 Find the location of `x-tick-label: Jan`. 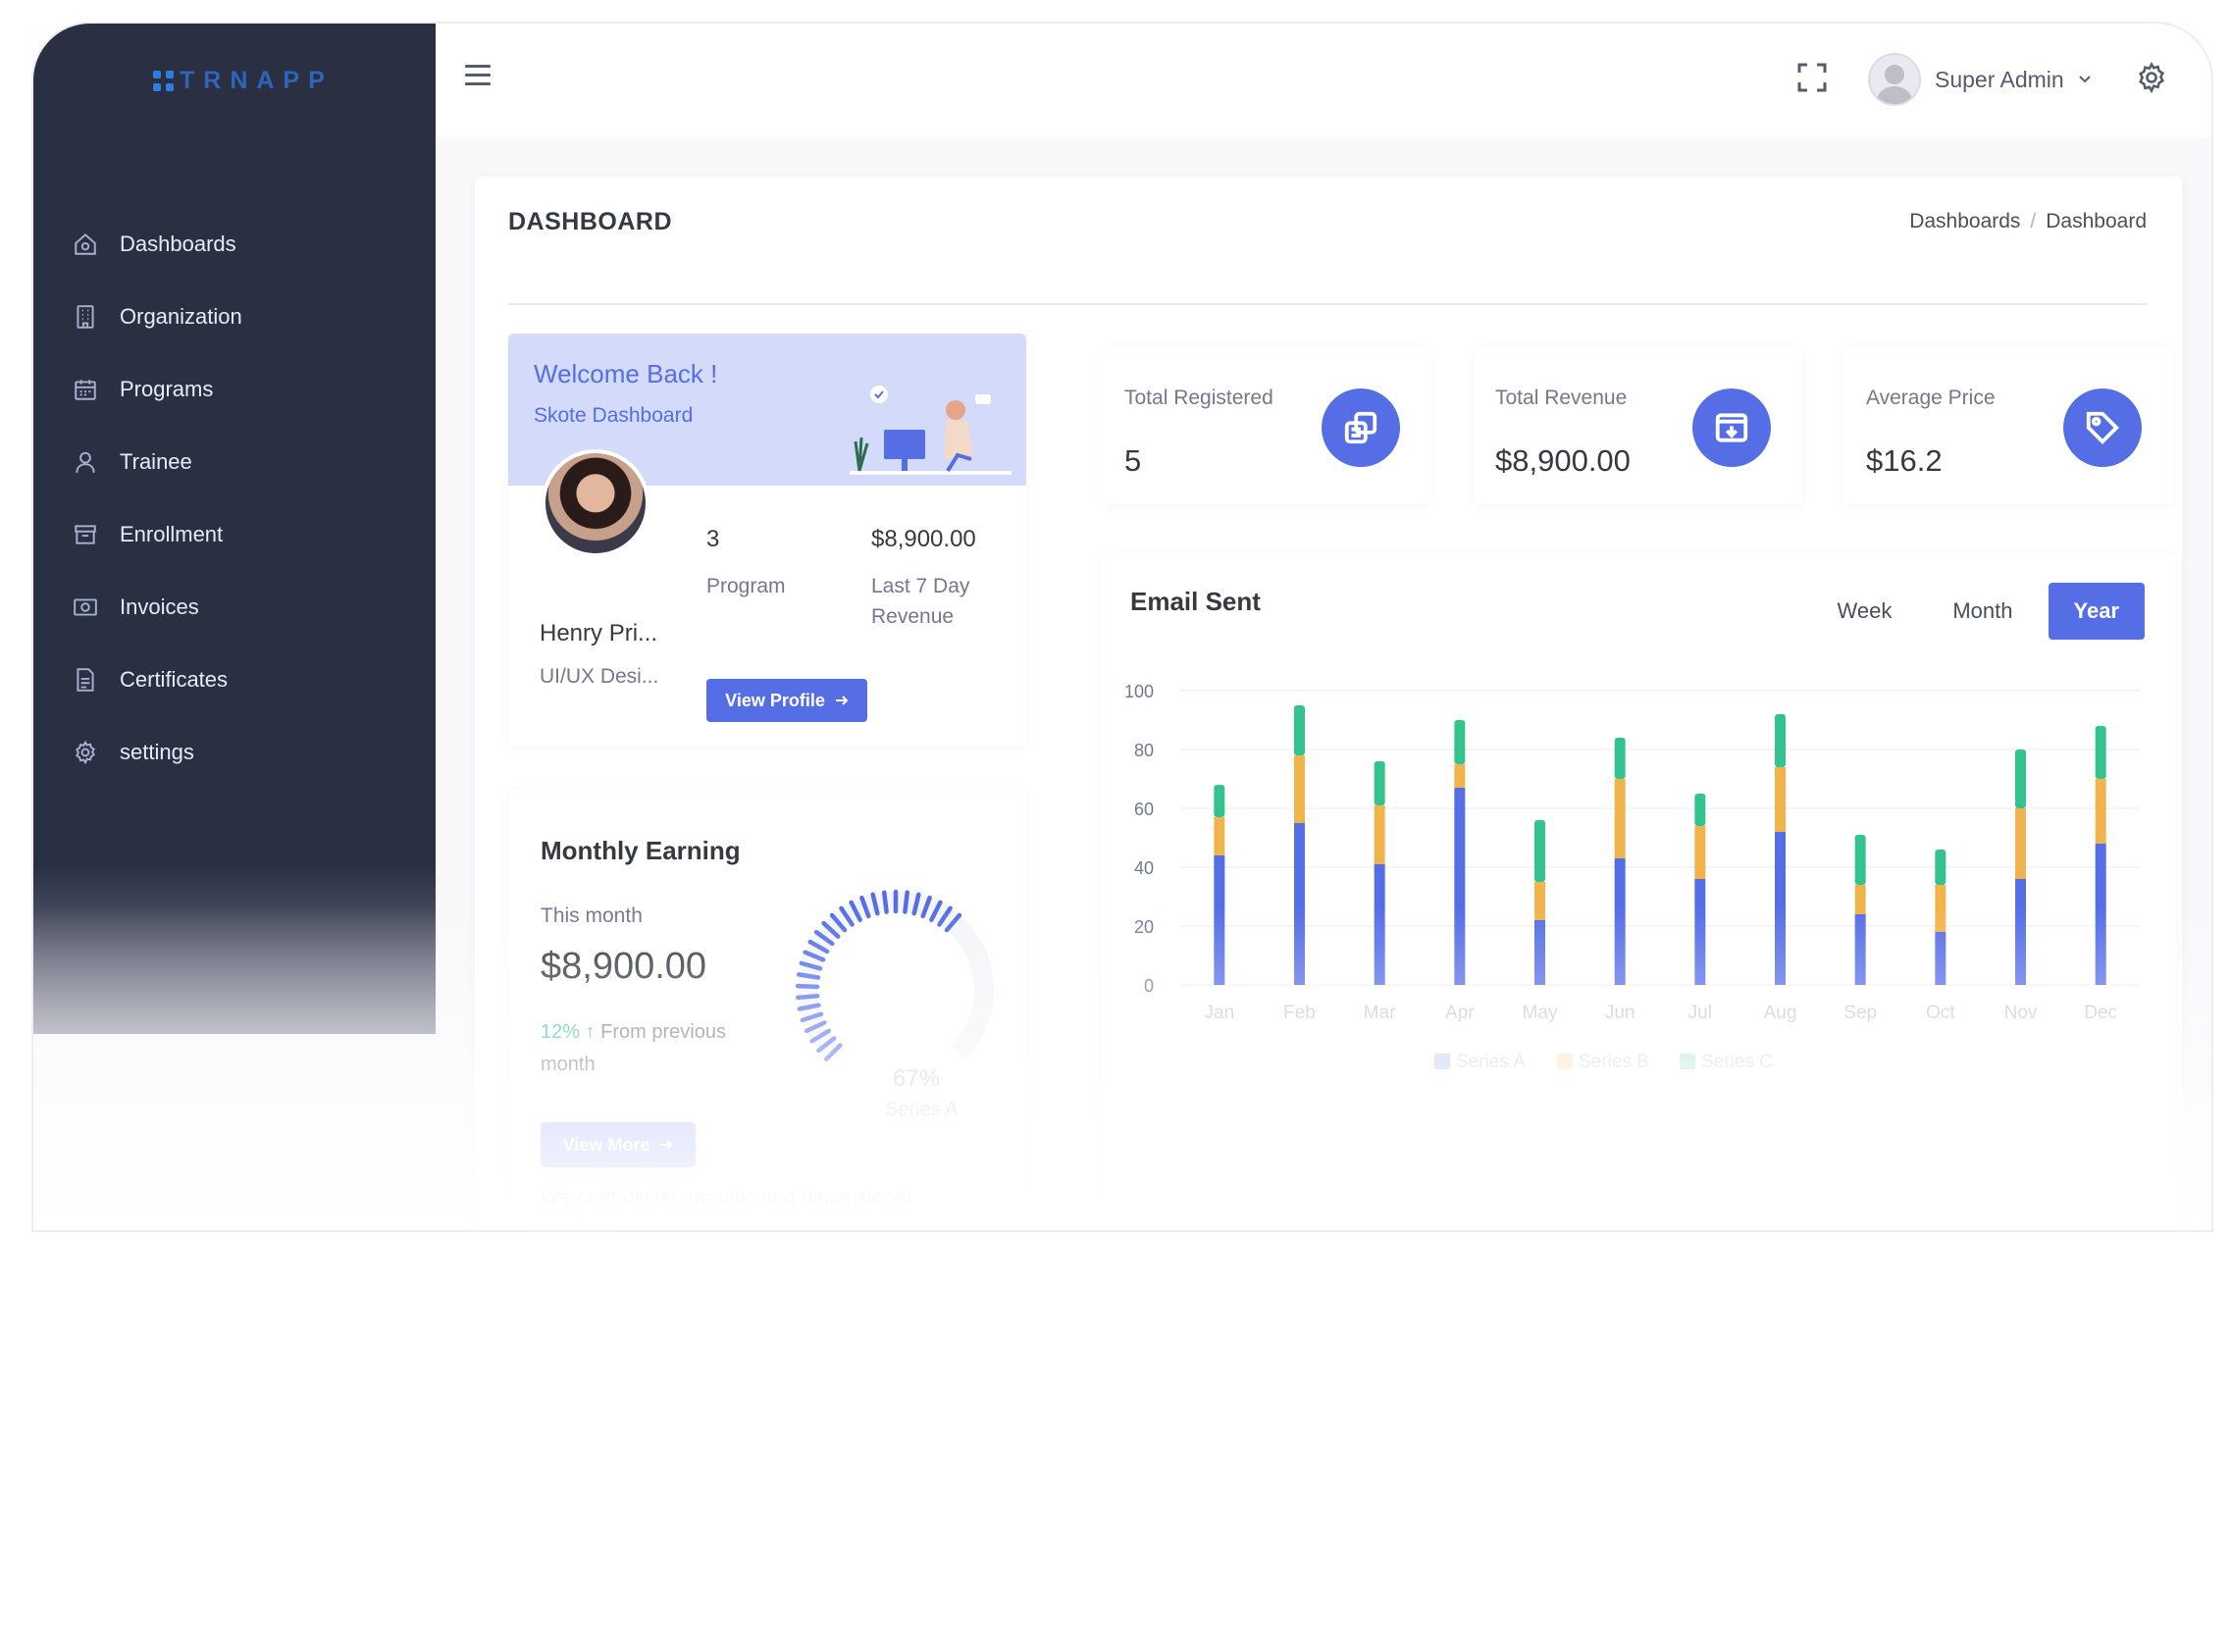

x-tick-label: Jan is located at coordinates (1220, 1013).